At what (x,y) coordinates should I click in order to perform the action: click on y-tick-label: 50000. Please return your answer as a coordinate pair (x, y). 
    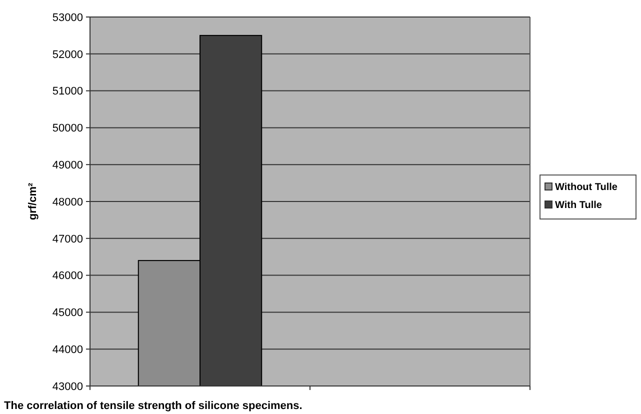
    Looking at the image, I should click on (67, 128).